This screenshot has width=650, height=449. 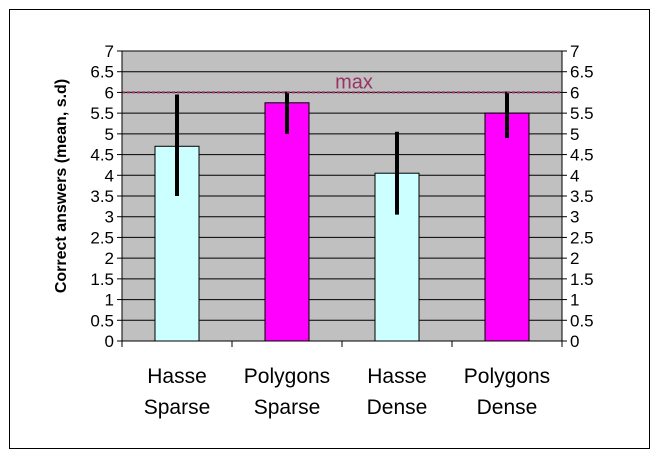 What do you see at coordinates (102, 72) in the screenshot?
I see `y-tick-label-left: 6.5` at bounding box center [102, 72].